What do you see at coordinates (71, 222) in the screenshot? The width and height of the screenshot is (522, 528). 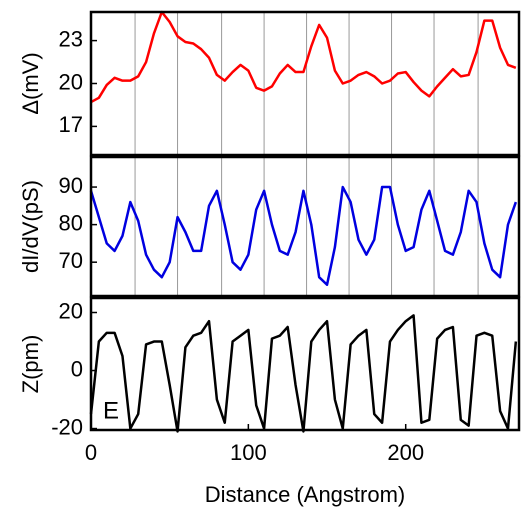 I see `y-tick-label: 80` at bounding box center [71, 222].